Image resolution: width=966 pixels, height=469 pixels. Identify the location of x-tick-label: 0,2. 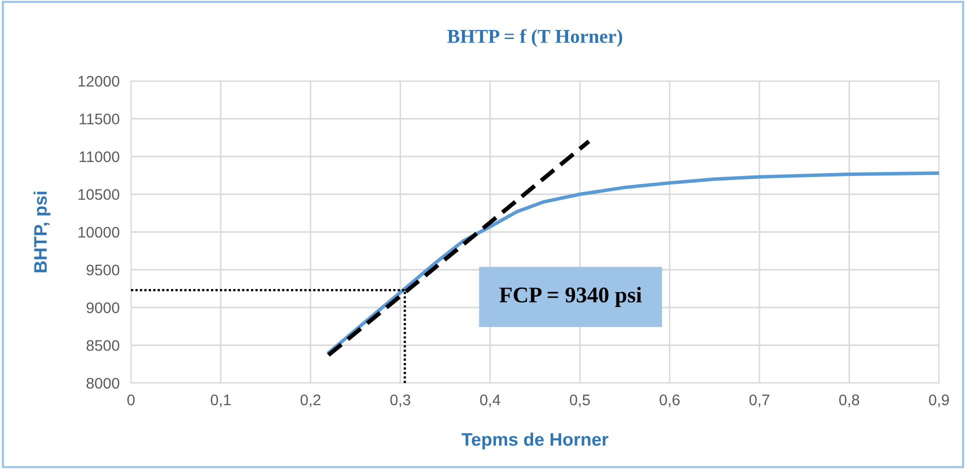
(310, 401).